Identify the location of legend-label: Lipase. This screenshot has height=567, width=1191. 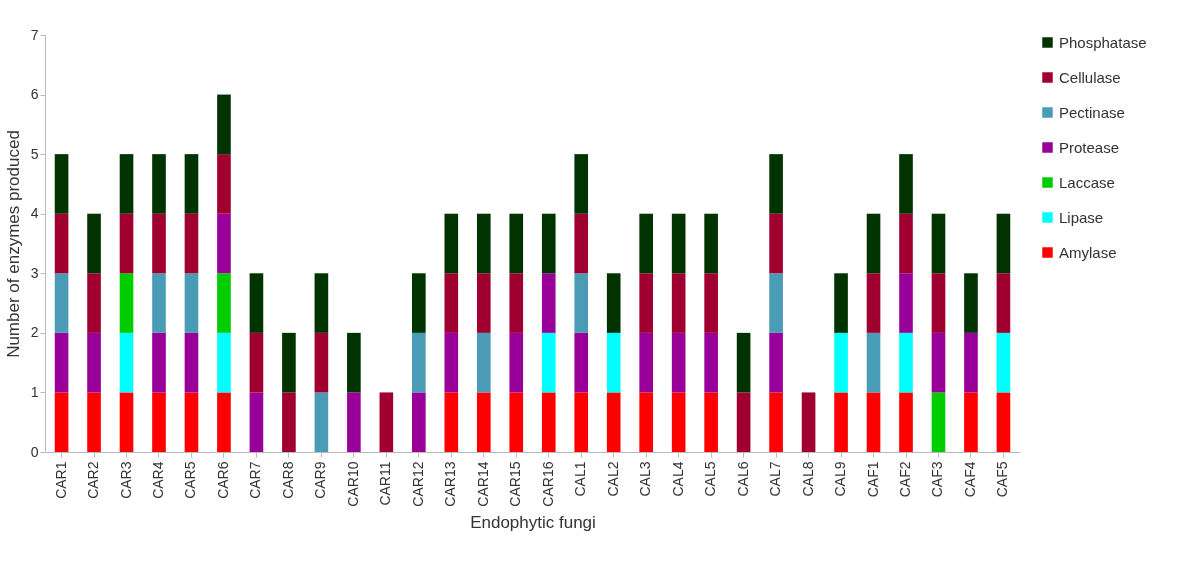
(1081, 217).